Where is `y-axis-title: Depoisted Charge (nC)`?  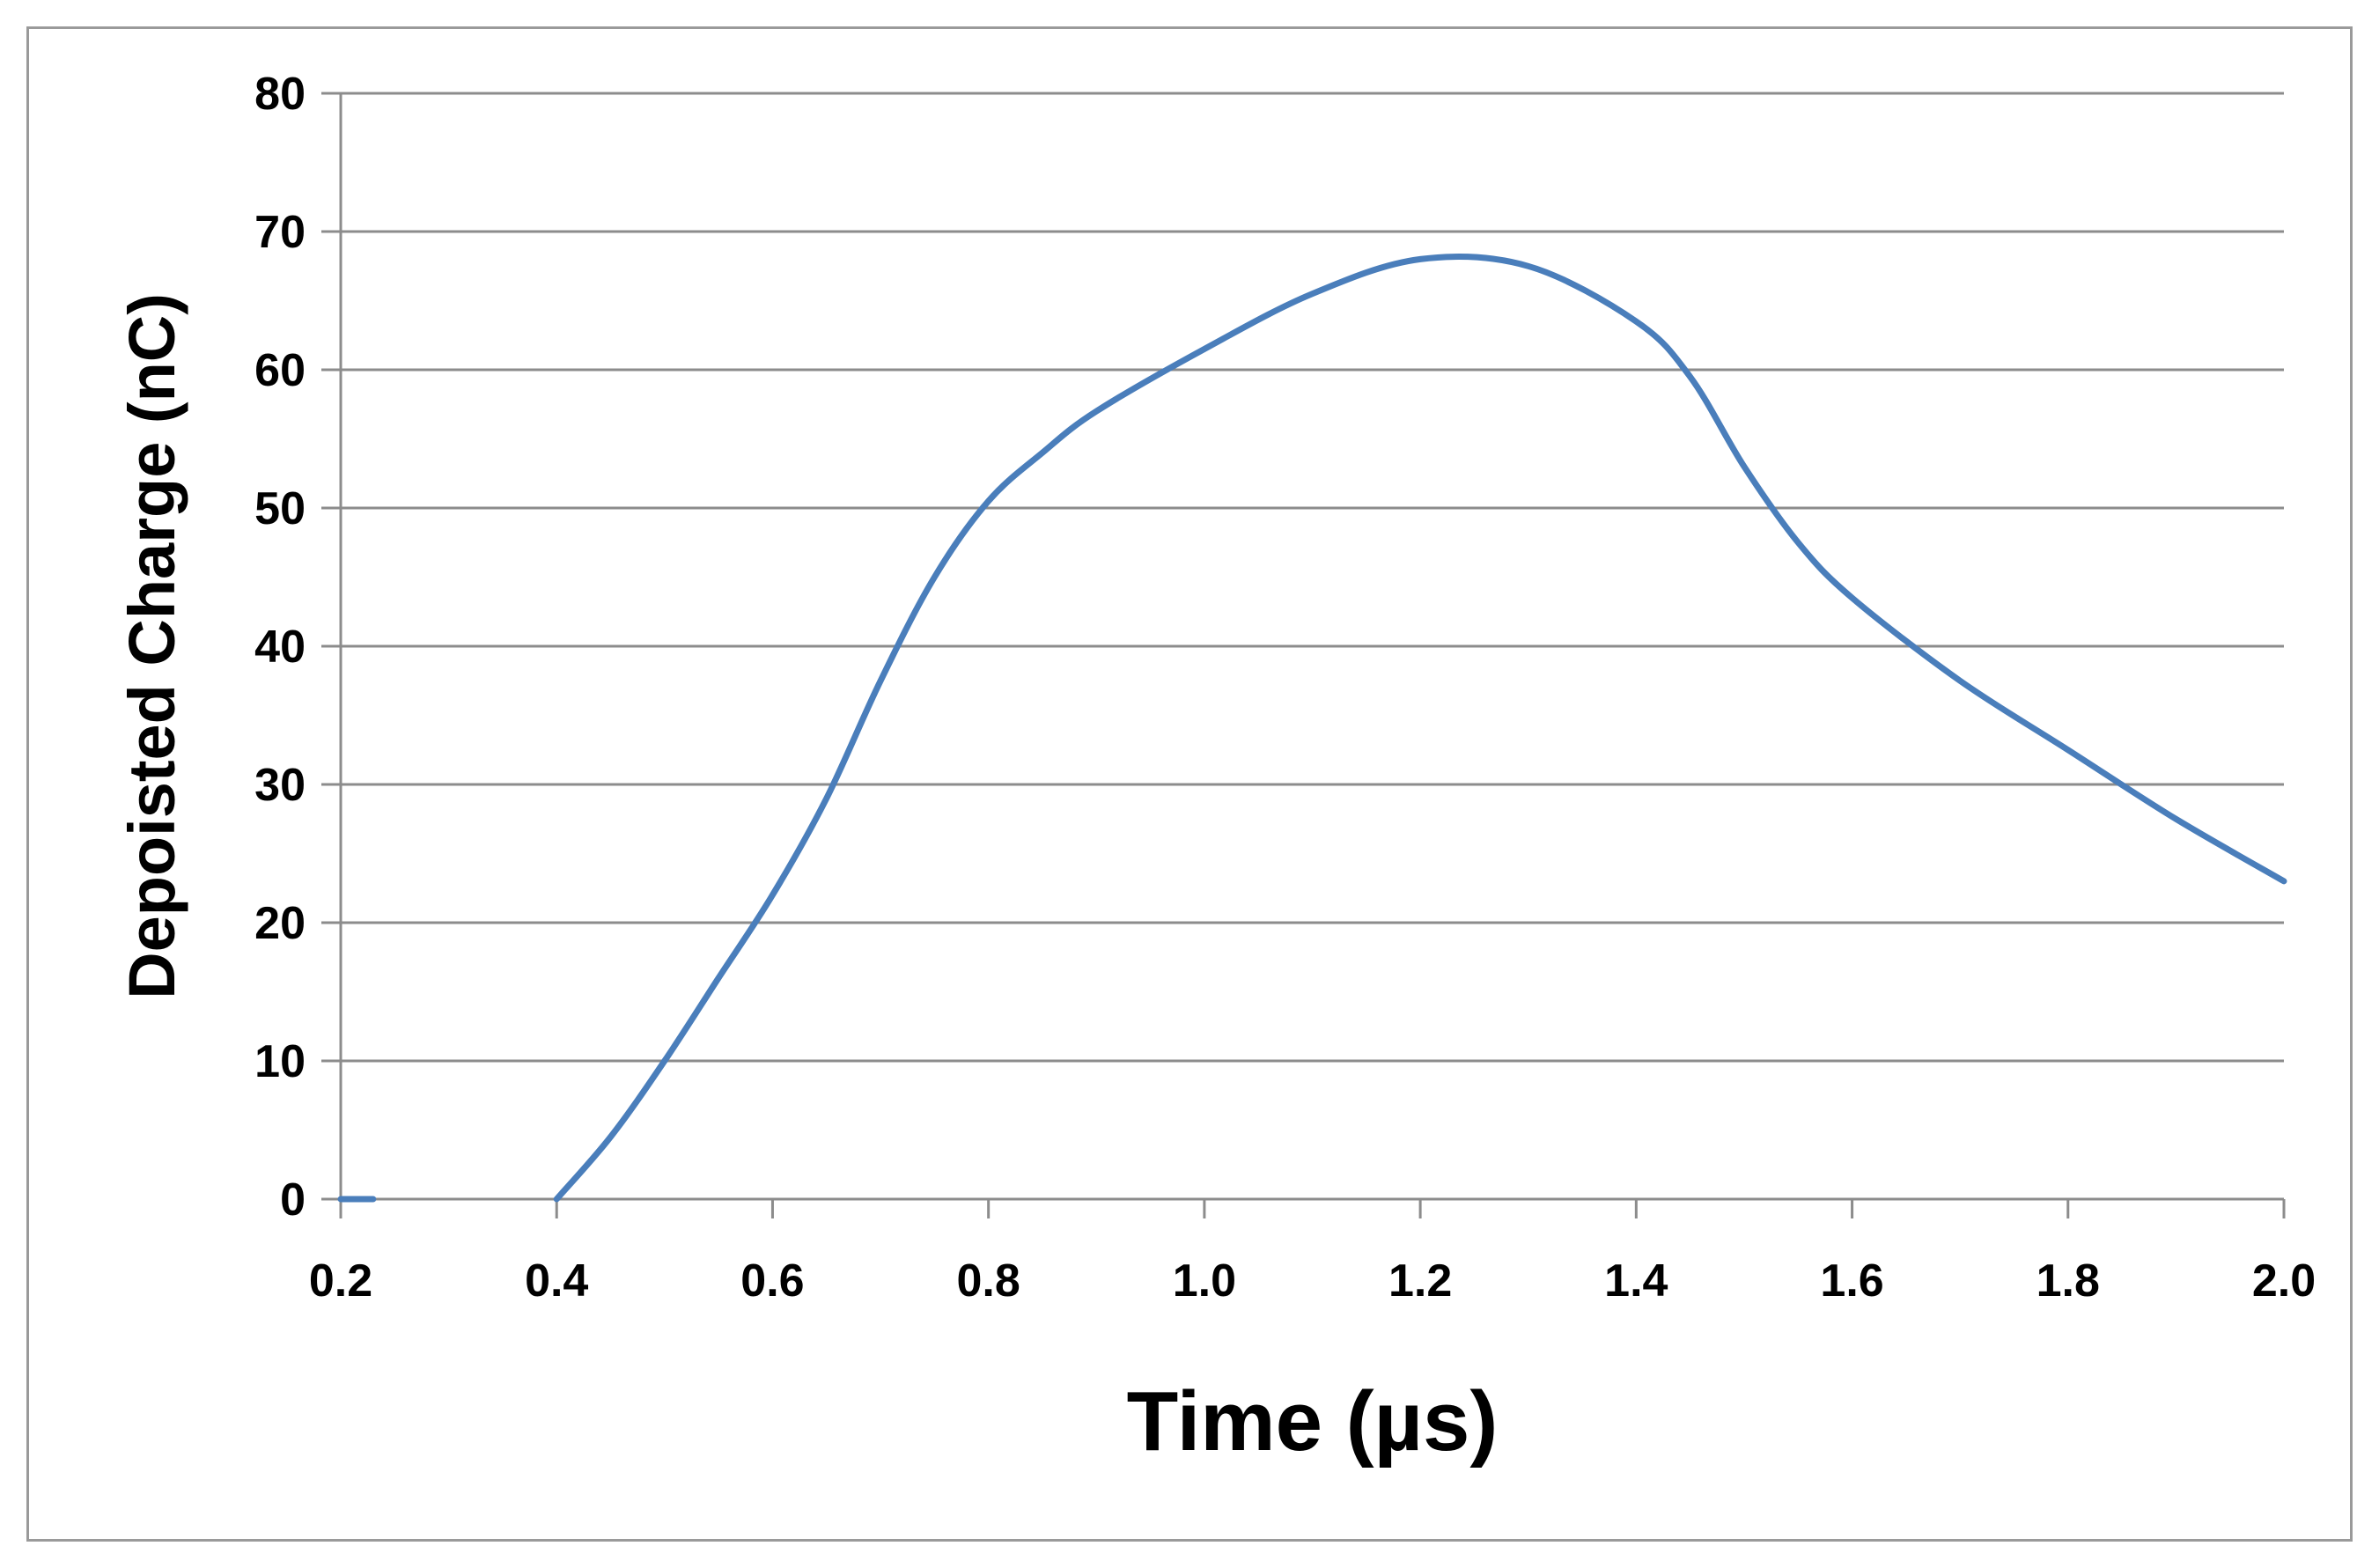
y-axis-title: Depoisted Charge (nC) is located at coordinates (151, 646).